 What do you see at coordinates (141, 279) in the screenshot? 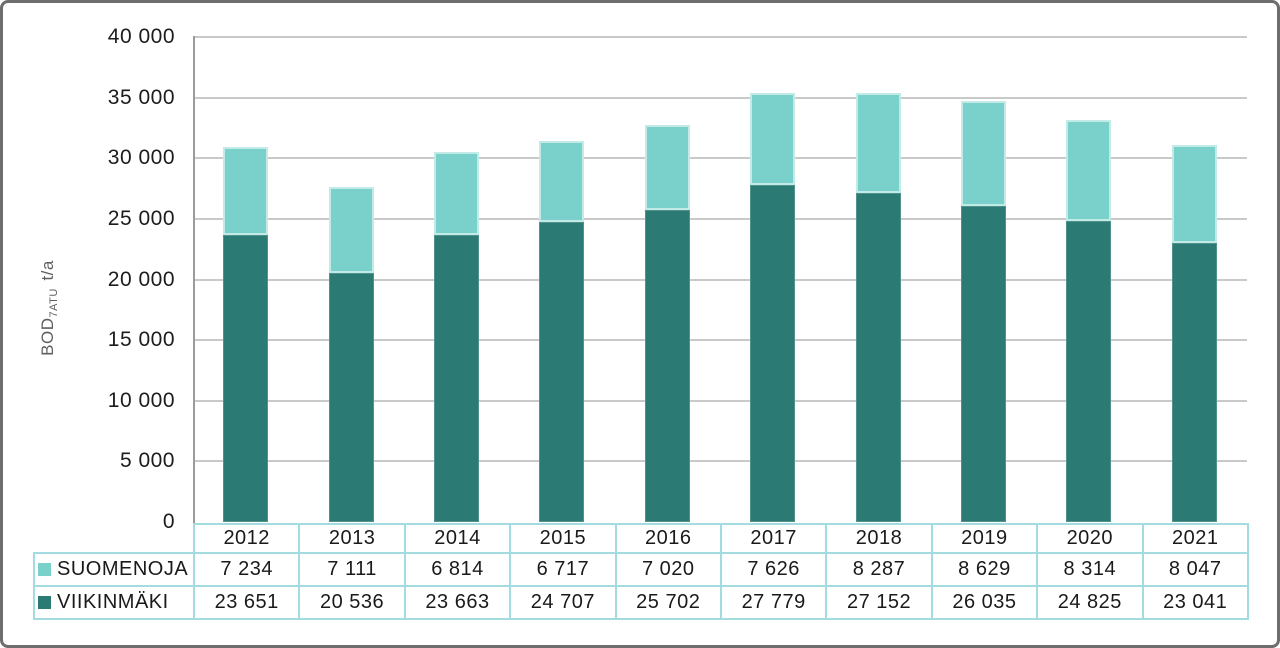
I see `y-tick-label: 20 000` at bounding box center [141, 279].